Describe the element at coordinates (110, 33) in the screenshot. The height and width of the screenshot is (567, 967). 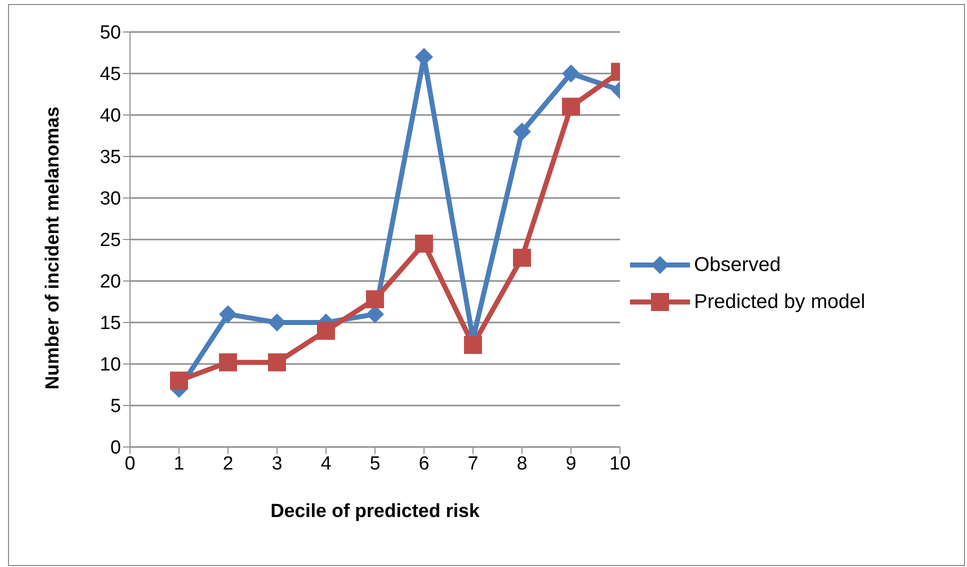
I see `y-tick-label: 50` at that location.